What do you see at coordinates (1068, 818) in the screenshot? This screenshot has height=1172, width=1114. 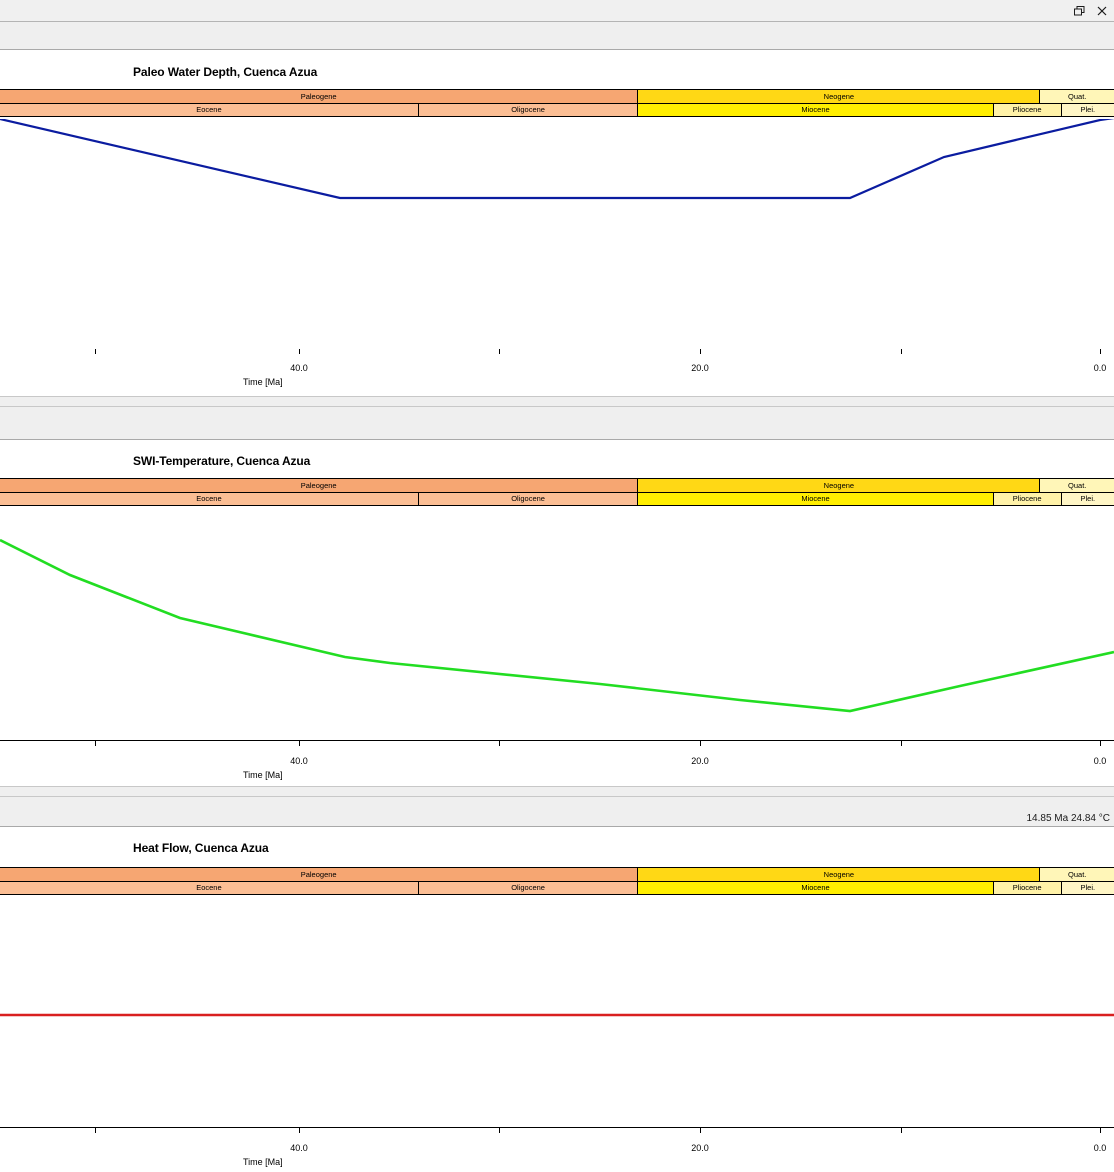 I see `cursor-readout: 14.85 Ma 24.84 °C` at bounding box center [1068, 818].